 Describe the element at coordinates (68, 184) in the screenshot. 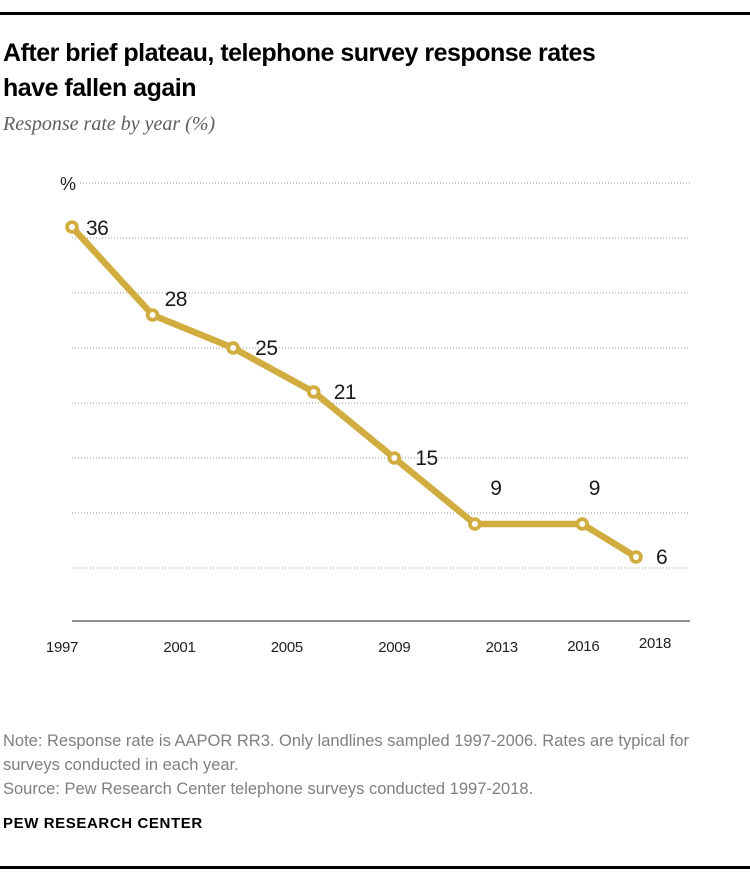

I see `y-axis-unit-label: %` at that location.